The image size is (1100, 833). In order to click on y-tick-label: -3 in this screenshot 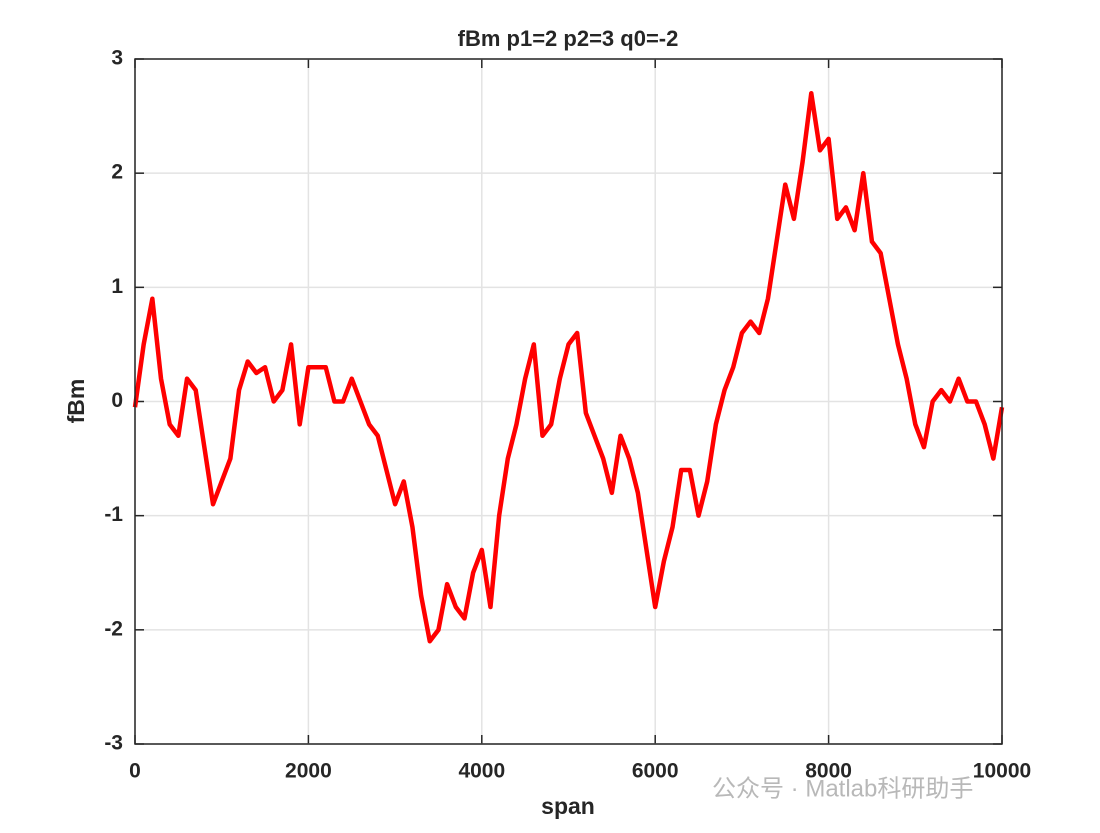, I will do `click(113, 743)`.